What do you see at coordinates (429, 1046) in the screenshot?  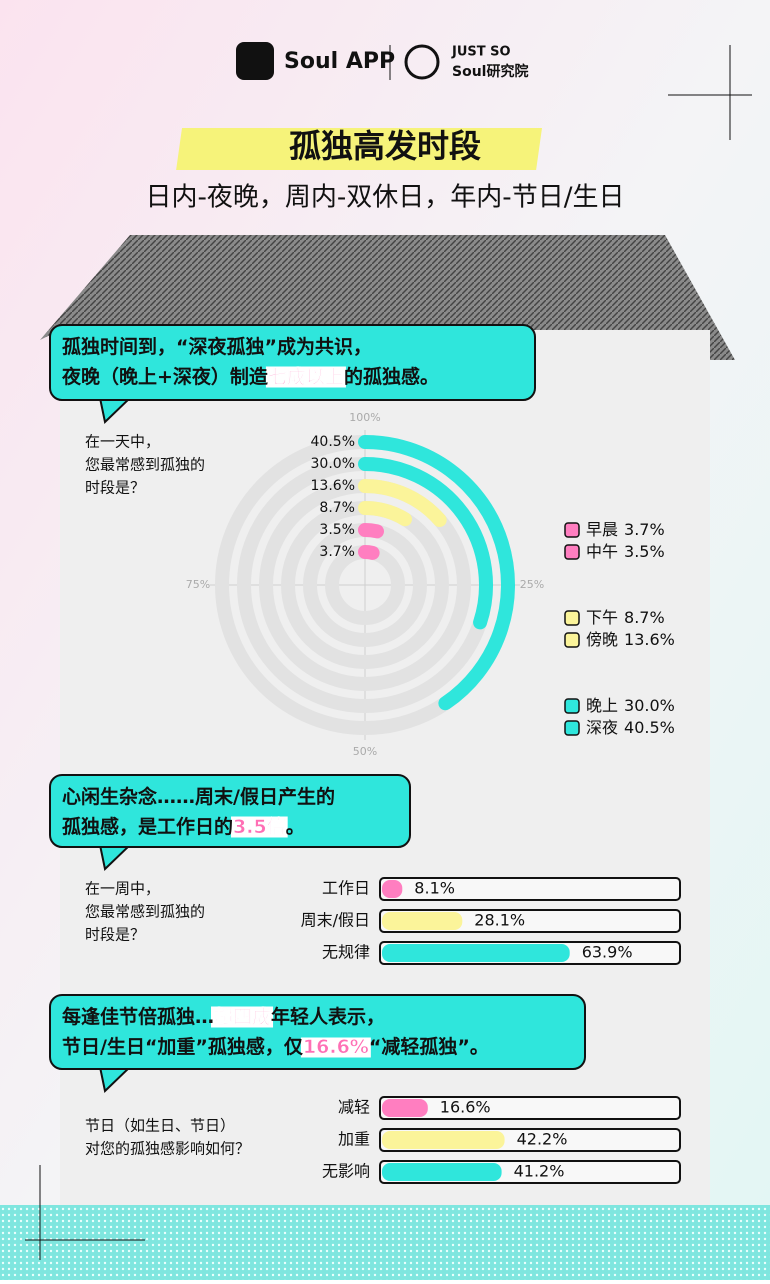 I see `callout-span: “减轻孤独”。` at bounding box center [429, 1046].